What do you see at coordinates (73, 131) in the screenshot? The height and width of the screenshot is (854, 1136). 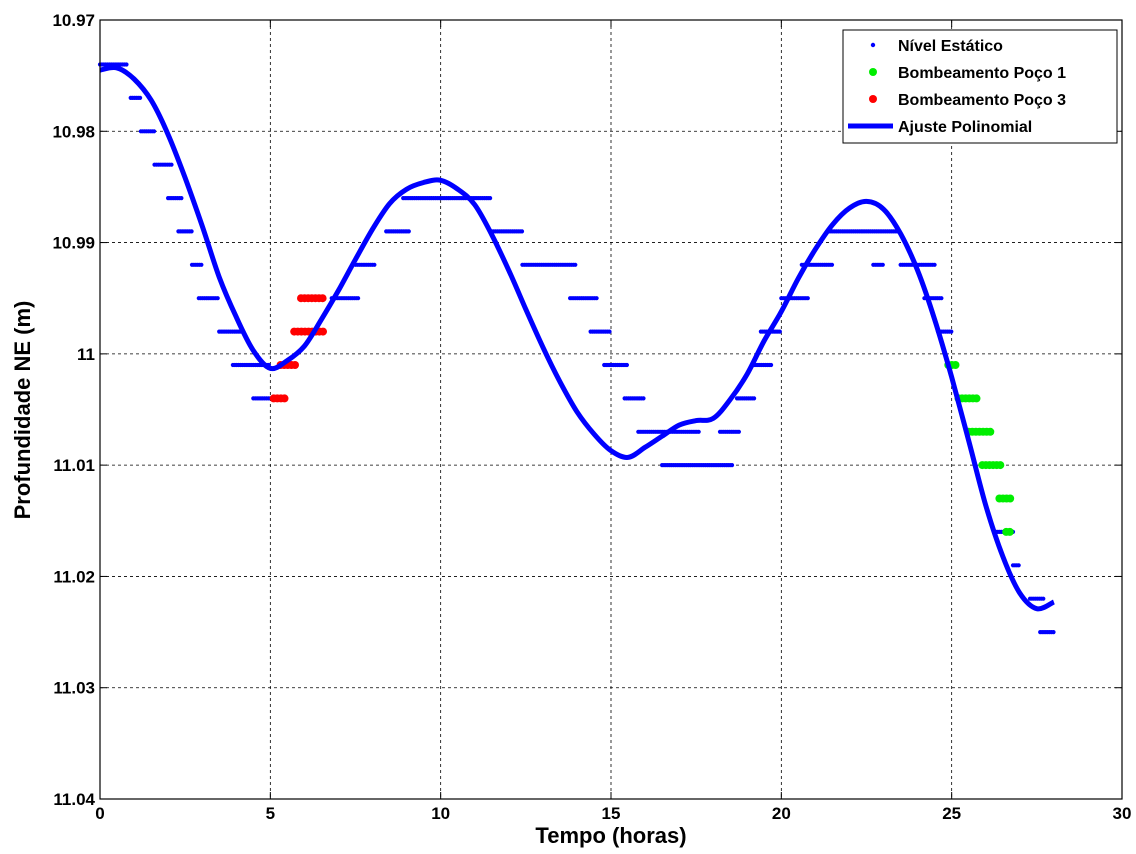 I see `y-tick-label: 10.98` at bounding box center [73, 131].